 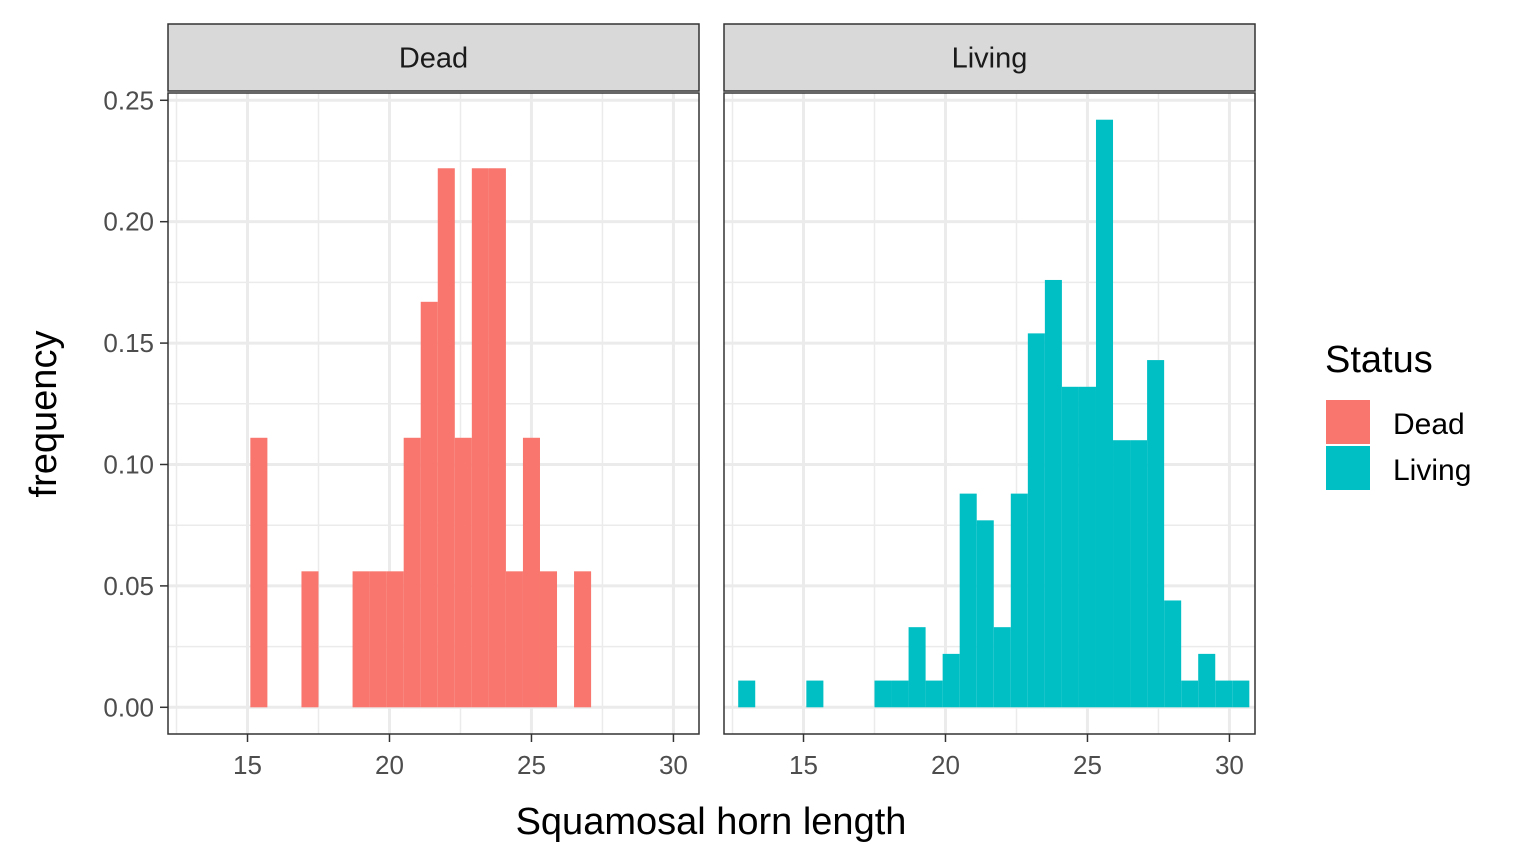 What do you see at coordinates (1348, 468) in the screenshot?
I see `legend-key-living` at bounding box center [1348, 468].